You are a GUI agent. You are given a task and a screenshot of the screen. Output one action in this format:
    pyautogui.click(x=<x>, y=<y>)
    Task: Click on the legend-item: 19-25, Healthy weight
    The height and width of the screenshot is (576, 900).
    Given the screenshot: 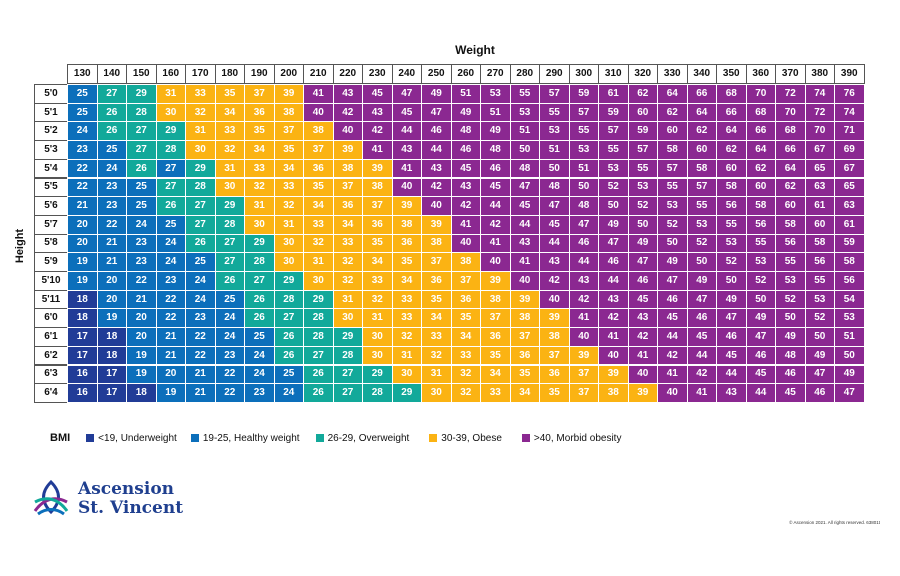 What is the action you would take?
    pyautogui.click(x=245, y=438)
    